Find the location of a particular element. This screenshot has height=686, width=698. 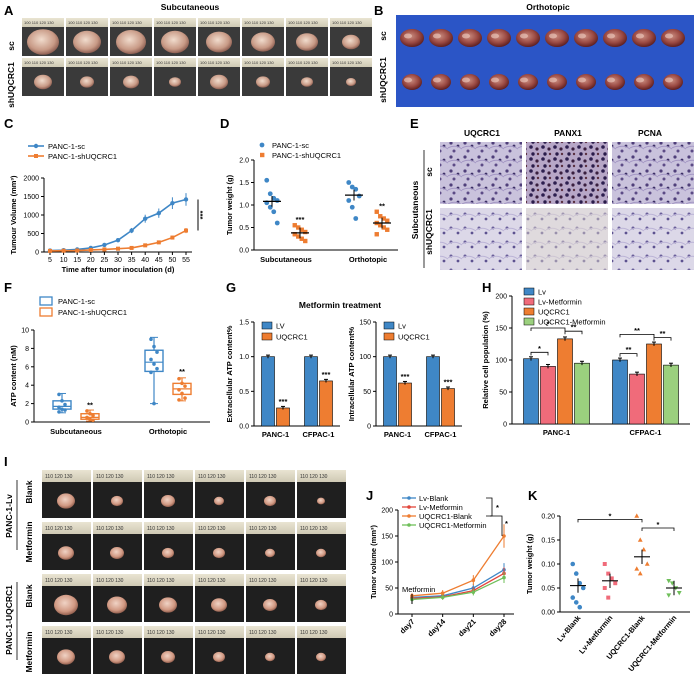

legend-label: LV is located at coordinates (280, 326).